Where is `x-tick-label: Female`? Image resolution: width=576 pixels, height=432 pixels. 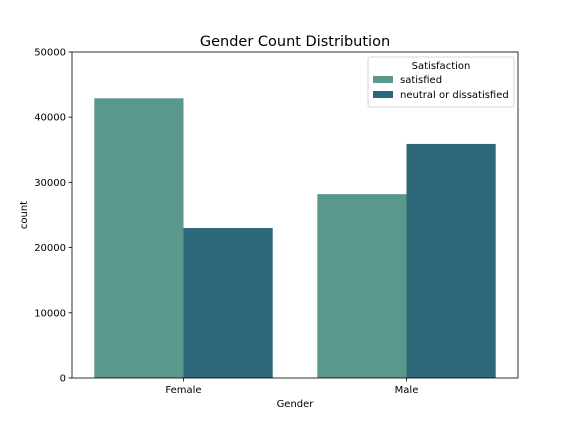
x-tick-label: Female is located at coordinates (183, 390).